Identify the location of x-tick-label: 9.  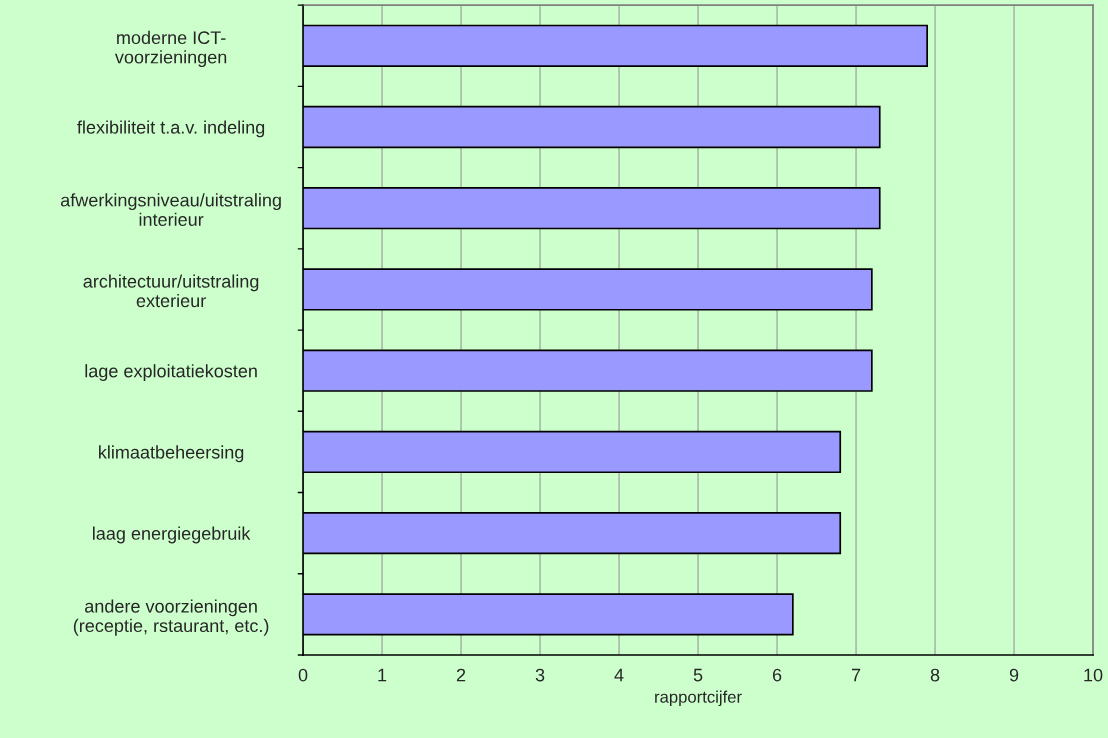
(1014, 675).